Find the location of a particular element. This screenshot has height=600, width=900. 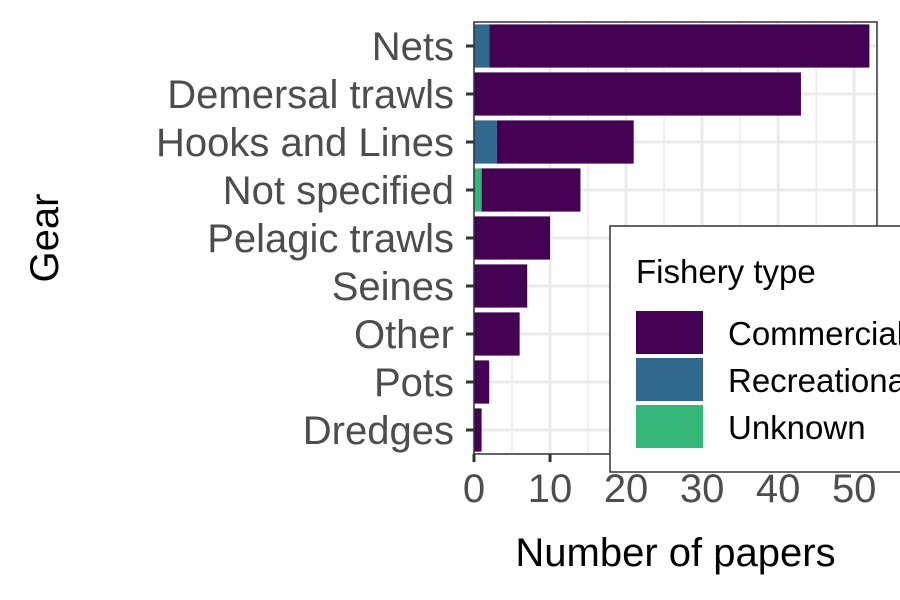

legend-title: Fishery type is located at coordinates (726, 271).